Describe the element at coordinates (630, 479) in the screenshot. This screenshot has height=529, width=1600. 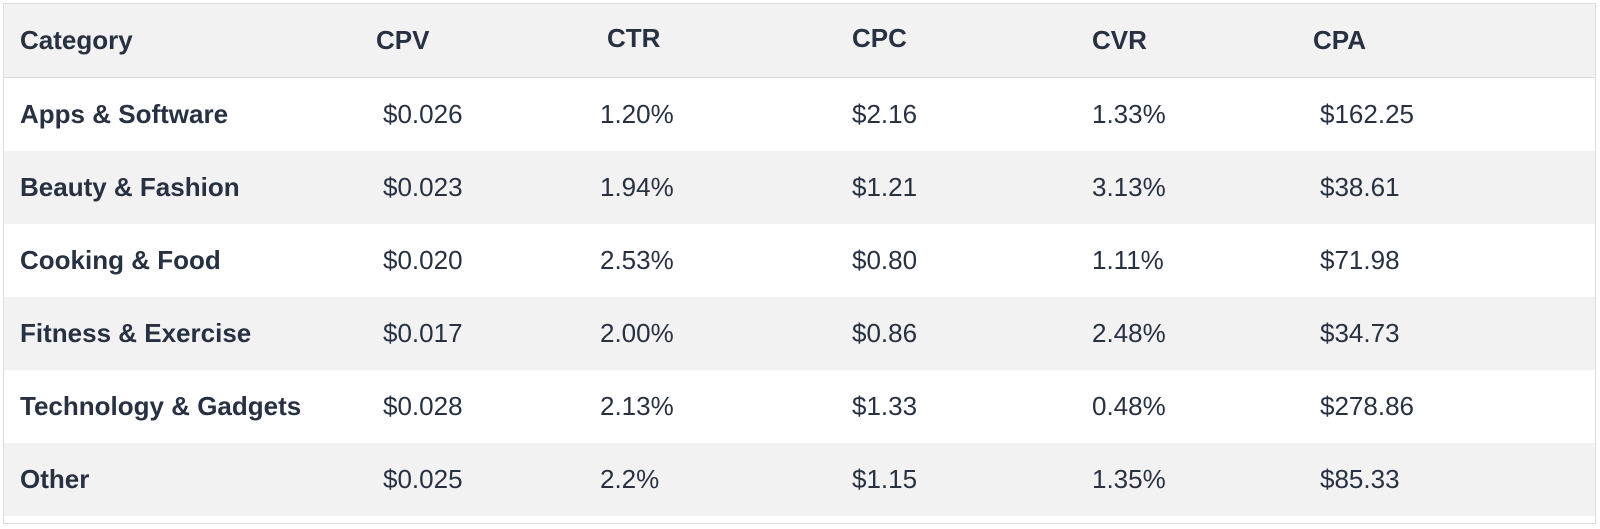
I see `ctr-cell: 2.2%` at that location.